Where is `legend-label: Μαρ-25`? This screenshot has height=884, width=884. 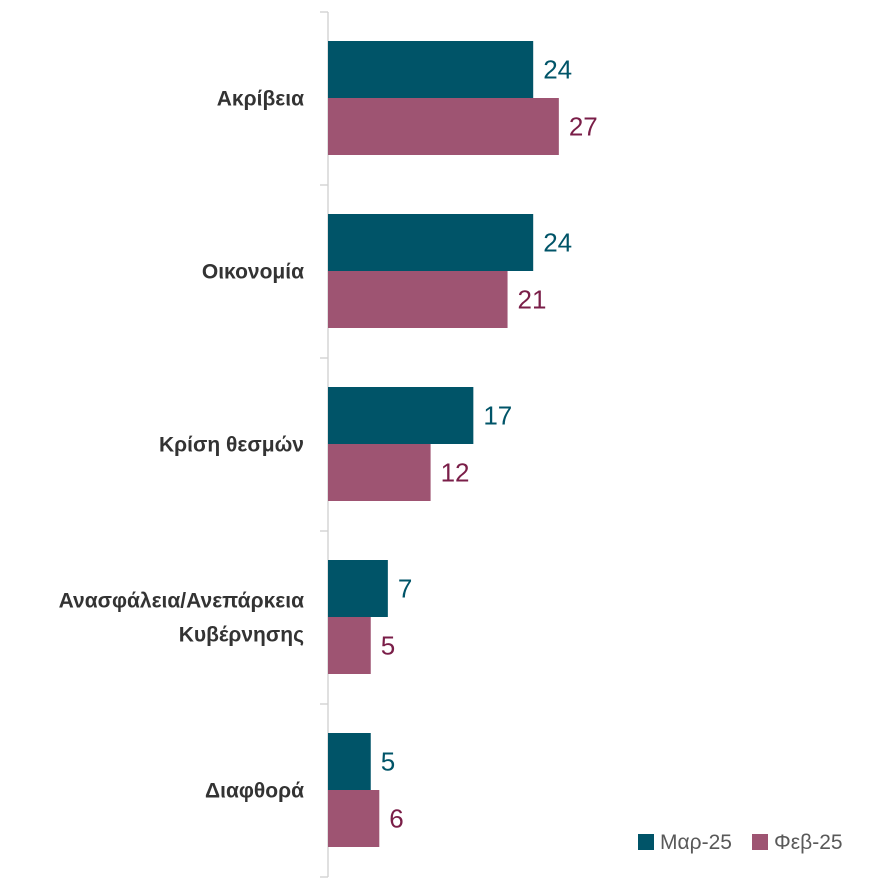
legend-label: Μαρ-25 is located at coordinates (696, 842).